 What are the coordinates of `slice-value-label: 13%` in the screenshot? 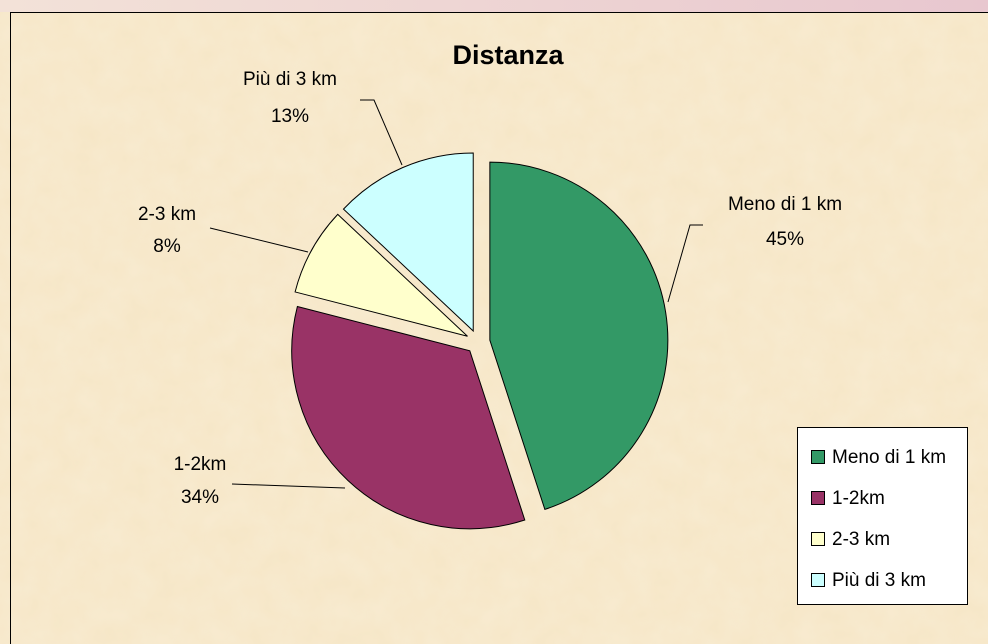 It's located at (290, 116).